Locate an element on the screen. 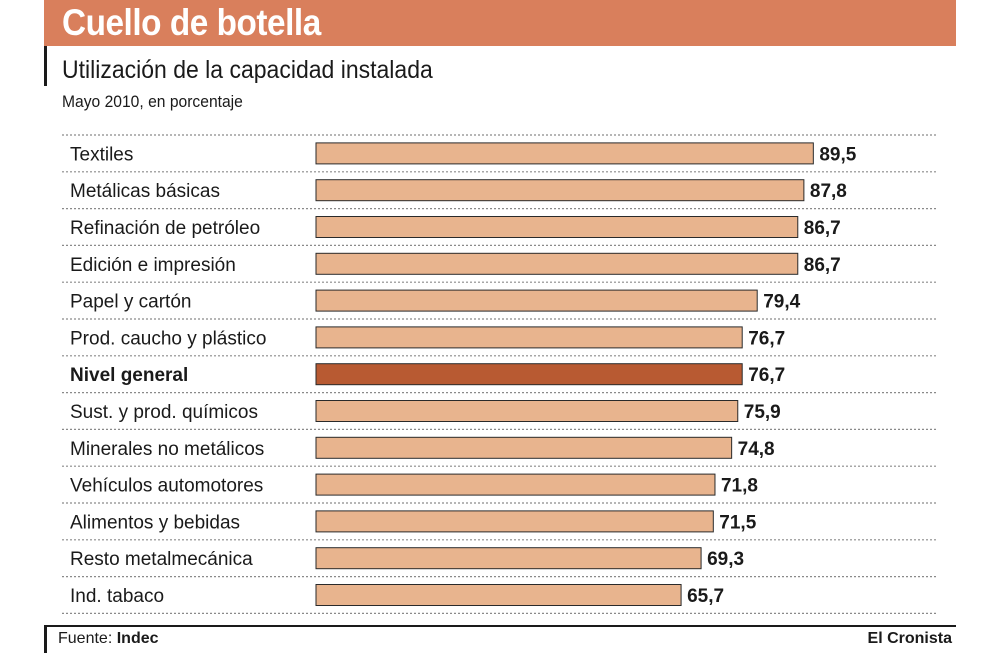 This screenshot has height=653, width=1000. category-label: Vehículos automotores is located at coordinates (166, 486).